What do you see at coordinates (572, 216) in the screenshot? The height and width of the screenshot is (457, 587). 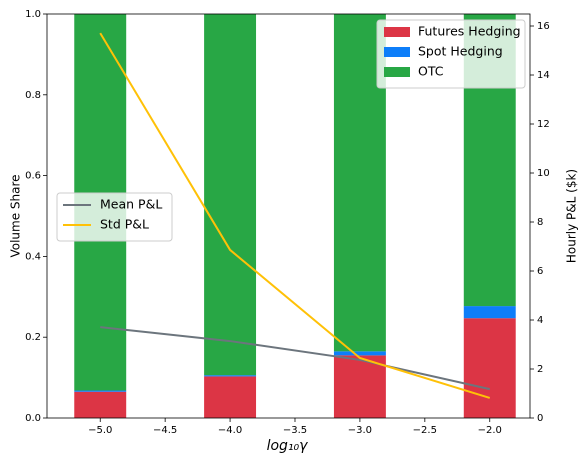 I see `y2-axis-label: Hourly P&L ($k)` at bounding box center [572, 216].